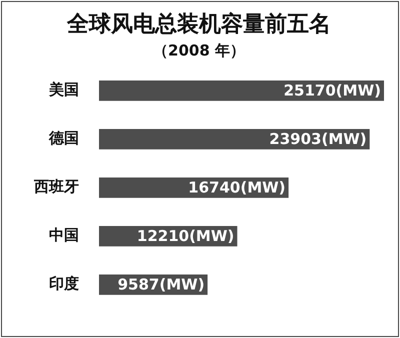 The height and width of the screenshot is (338, 400). I want to click on y-tick-label: 德国, so click(63, 138).